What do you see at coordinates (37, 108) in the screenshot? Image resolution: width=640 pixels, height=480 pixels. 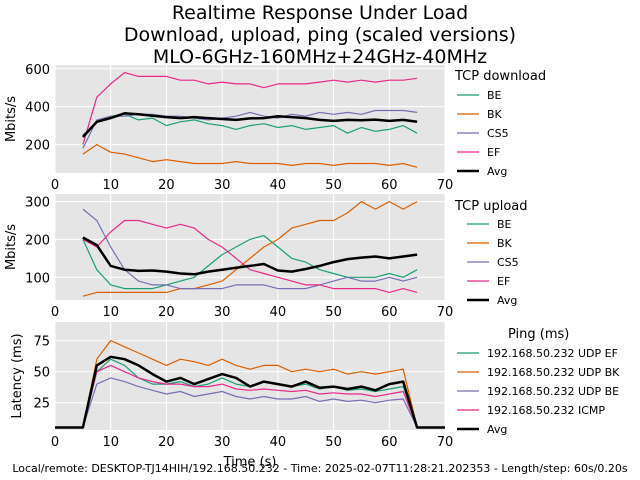 I see `y-tick-label: 400` at bounding box center [37, 108].